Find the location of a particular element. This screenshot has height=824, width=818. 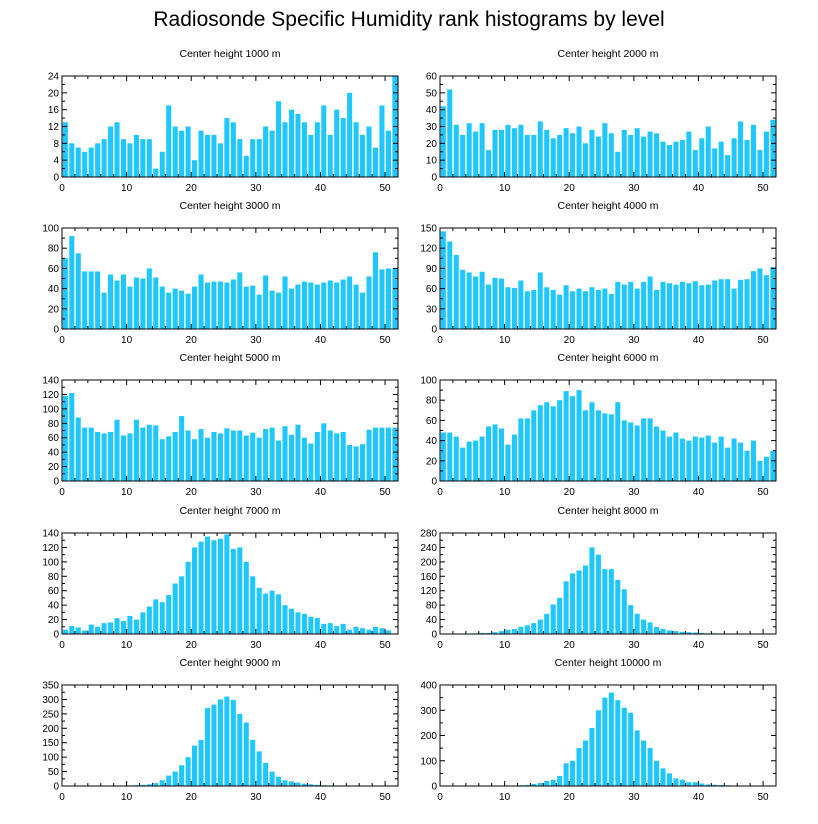

panel-8-xtick-label: 0 is located at coordinates (440, 645).